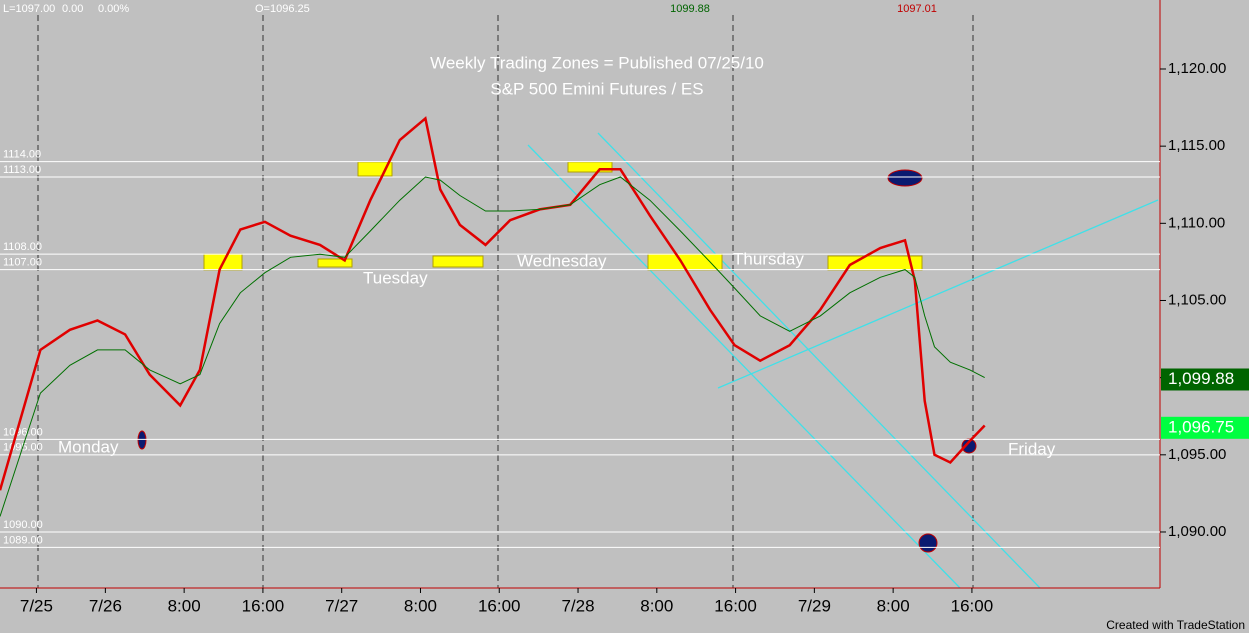  Describe the element at coordinates (938, 294) in the screenshot. I see `trendline` at that location.